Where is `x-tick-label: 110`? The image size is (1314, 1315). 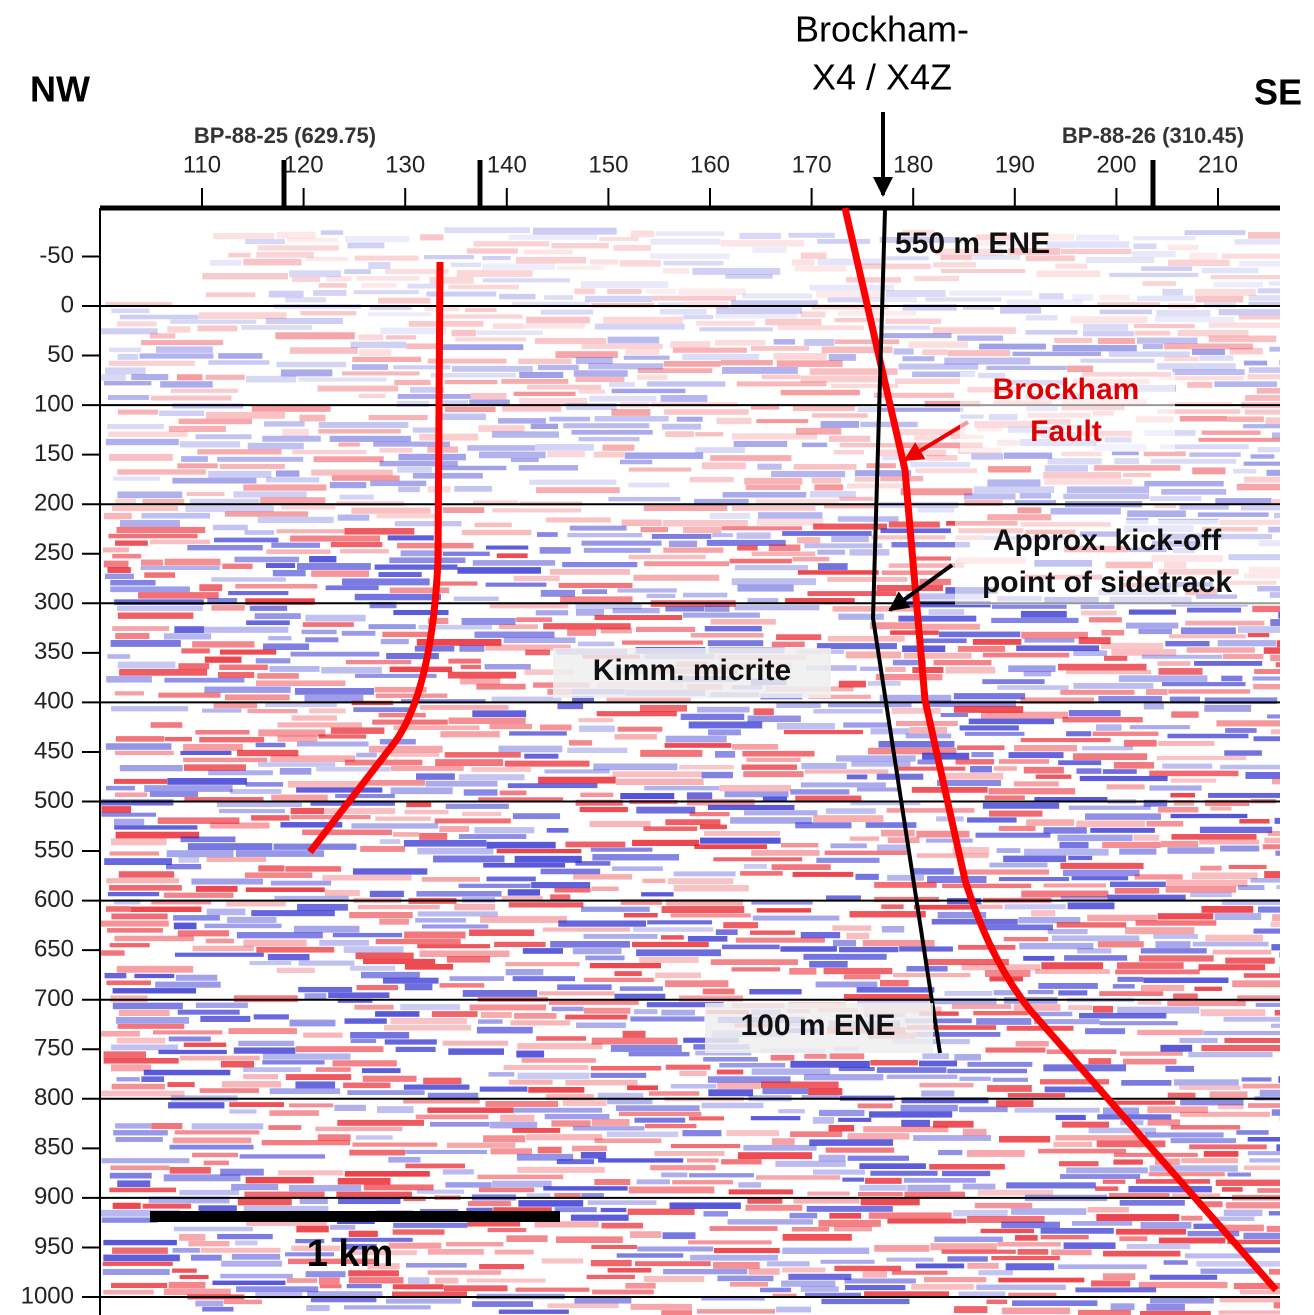 x-tick-label: 110 is located at coordinates (202, 164).